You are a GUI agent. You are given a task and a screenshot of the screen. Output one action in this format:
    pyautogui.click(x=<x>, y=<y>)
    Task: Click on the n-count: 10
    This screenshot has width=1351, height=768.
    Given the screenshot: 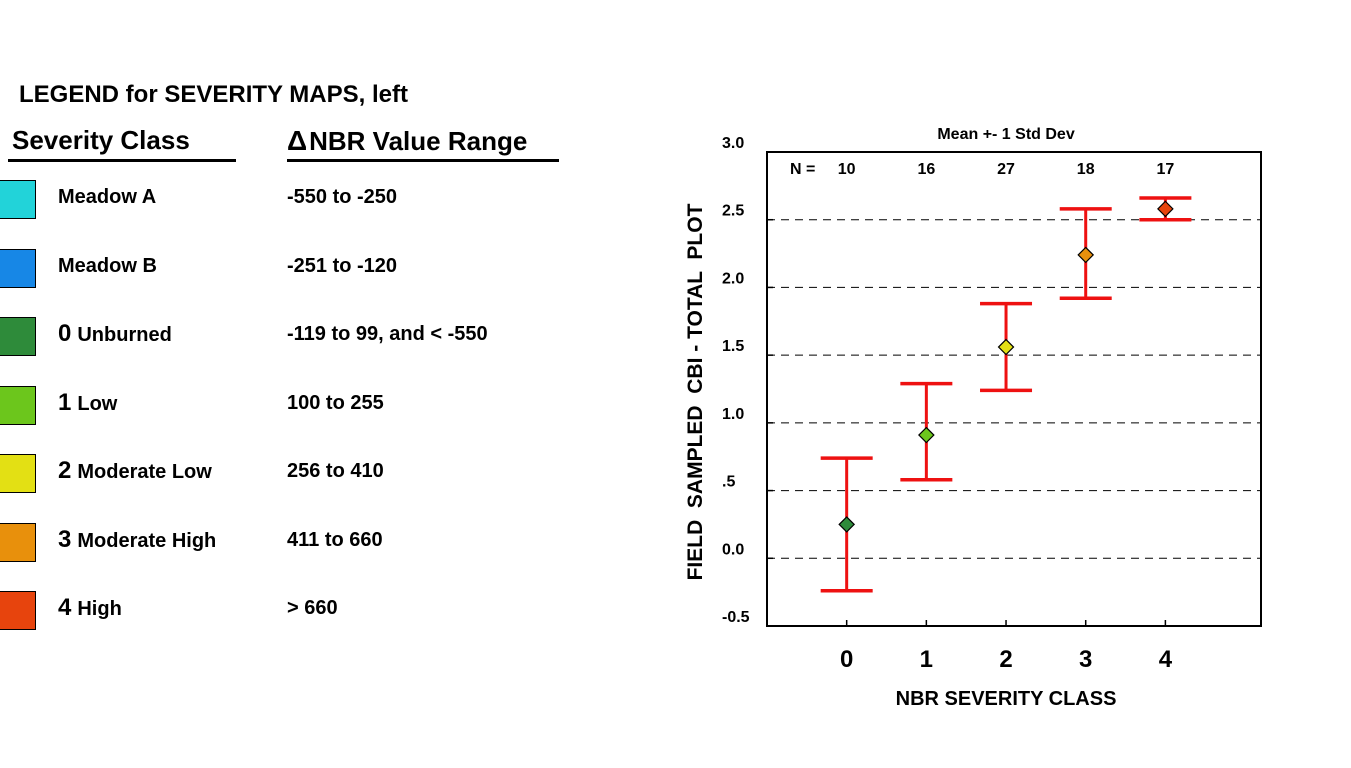 What is the action you would take?
    pyautogui.click(x=847, y=169)
    